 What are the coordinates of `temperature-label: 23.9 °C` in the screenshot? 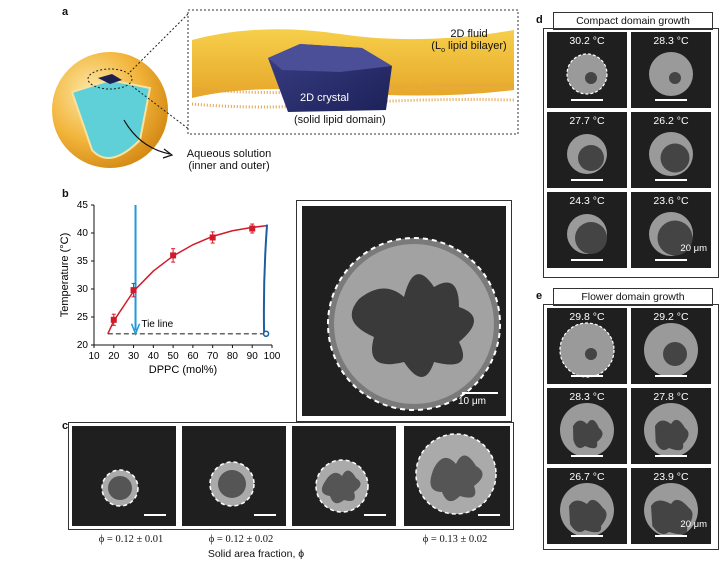 It's located at (671, 477).